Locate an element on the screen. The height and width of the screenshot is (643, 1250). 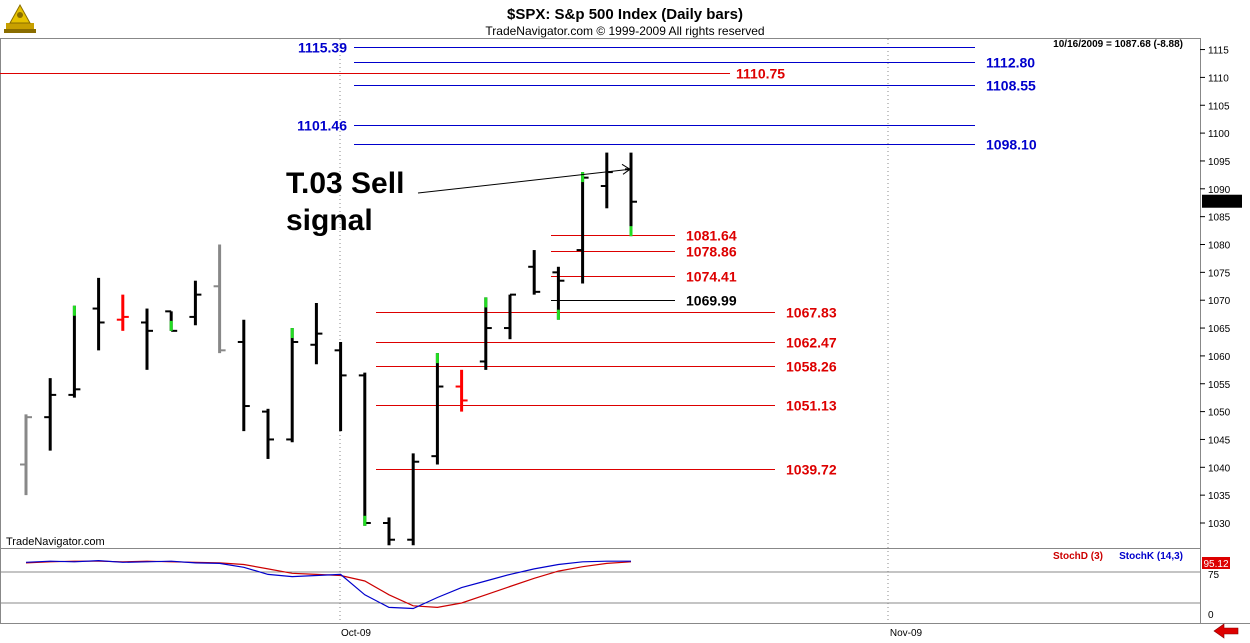
stoch-tick-75: 75 is located at coordinates (1214, 575).